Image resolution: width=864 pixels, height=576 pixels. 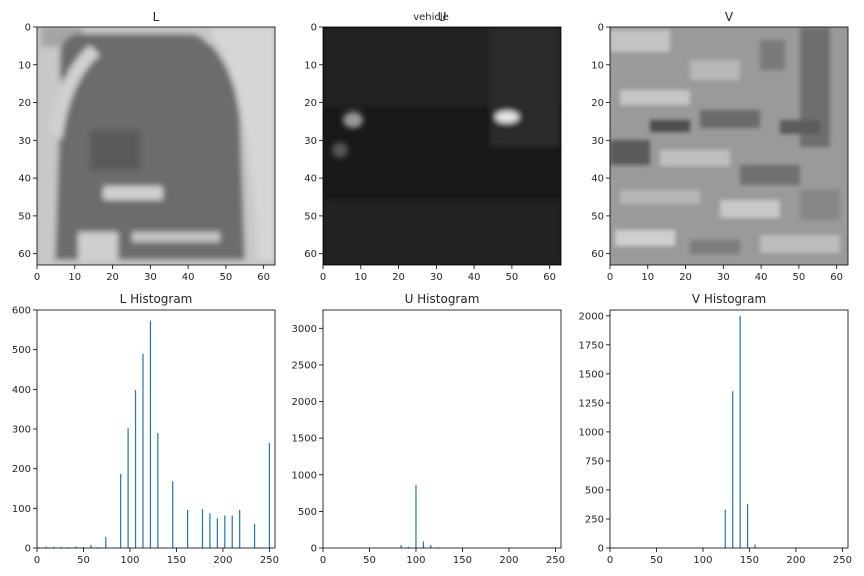 What do you see at coordinates (314, 549) in the screenshot?
I see `u-histogram-ytick-label: 0` at bounding box center [314, 549].